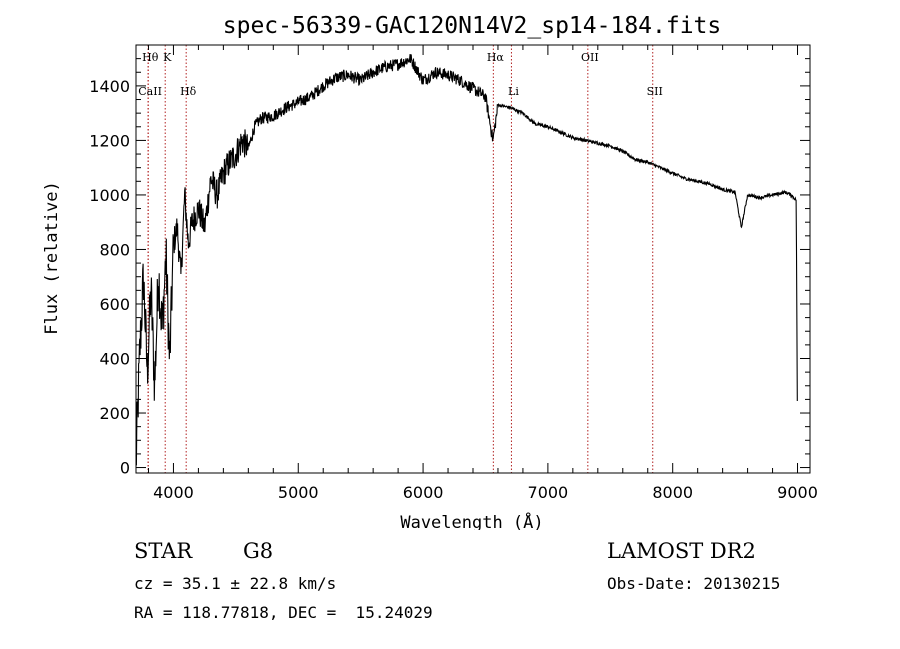 Image resolution: width=900 pixels, height=649 pixels. What do you see at coordinates (298, 492) in the screenshot?
I see `x-tick-label: 5000` at bounding box center [298, 492].